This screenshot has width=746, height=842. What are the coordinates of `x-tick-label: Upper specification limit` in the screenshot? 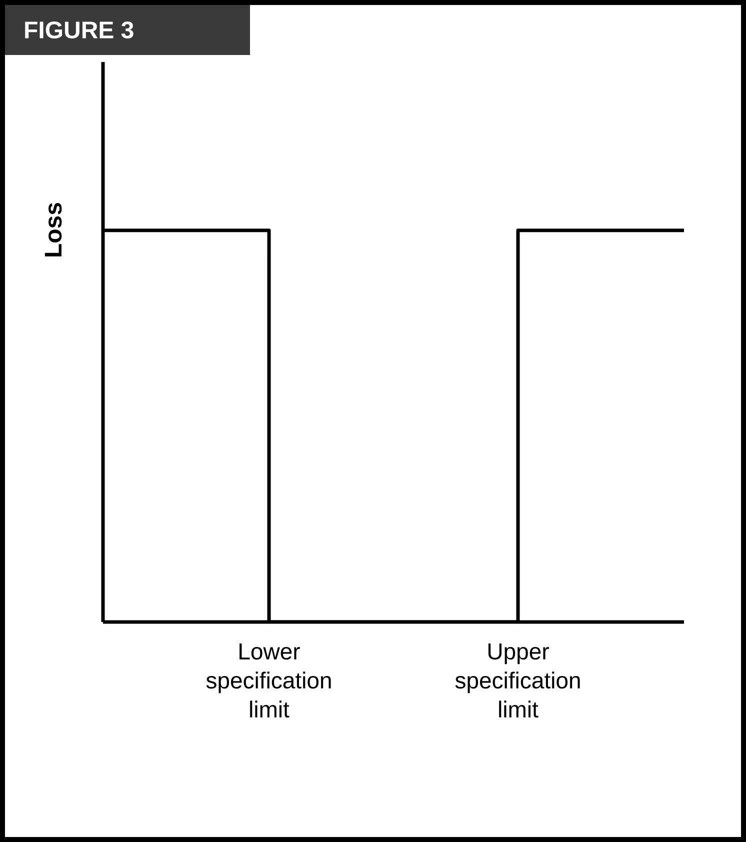 It's located at (517, 681).